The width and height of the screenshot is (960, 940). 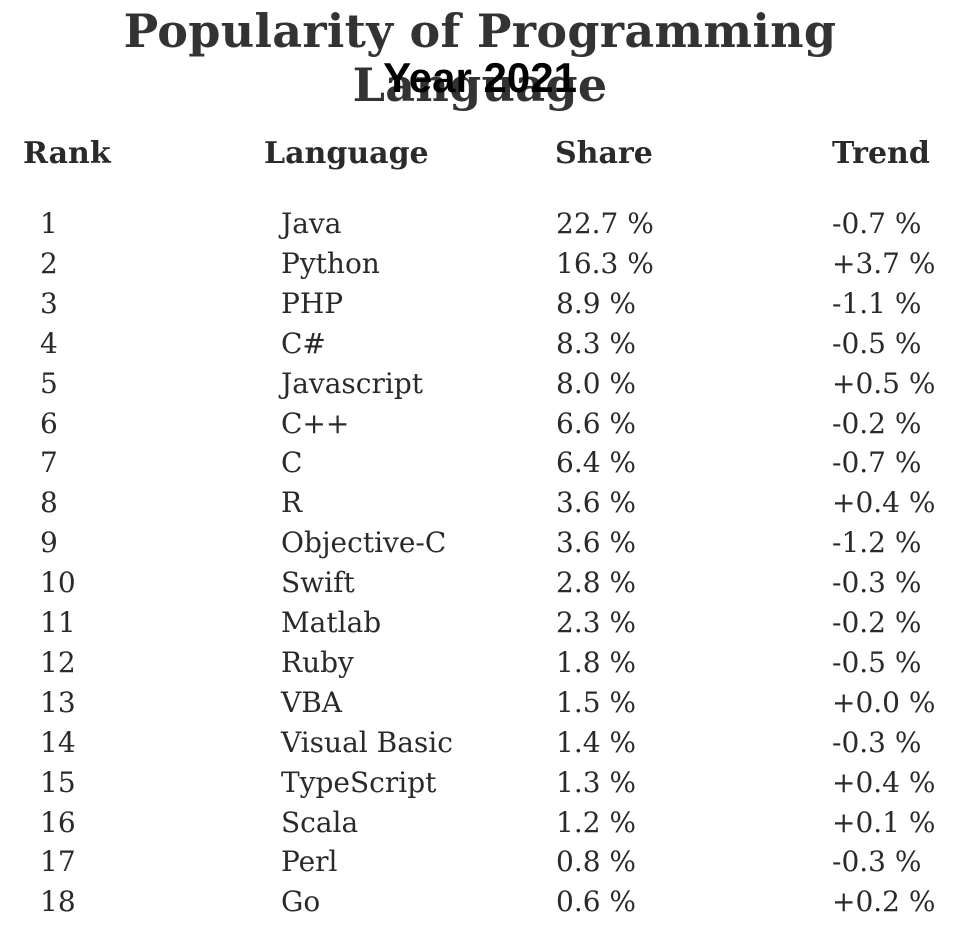 What do you see at coordinates (596, 343) in the screenshot?
I see `share-cell: 8.3 %` at bounding box center [596, 343].